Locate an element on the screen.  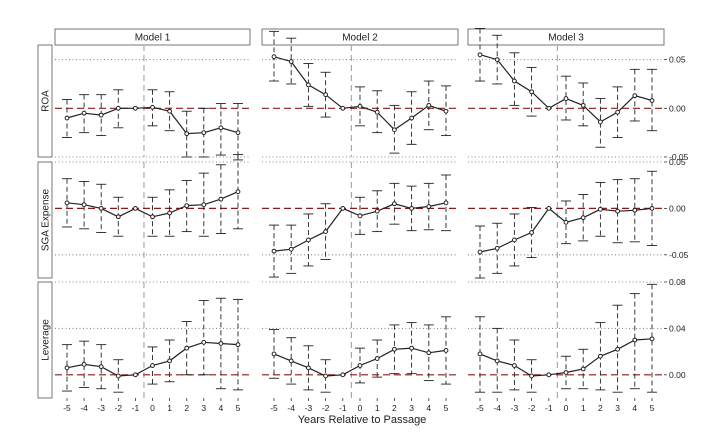
column-strip-label: Model 2 is located at coordinates (360, 38).